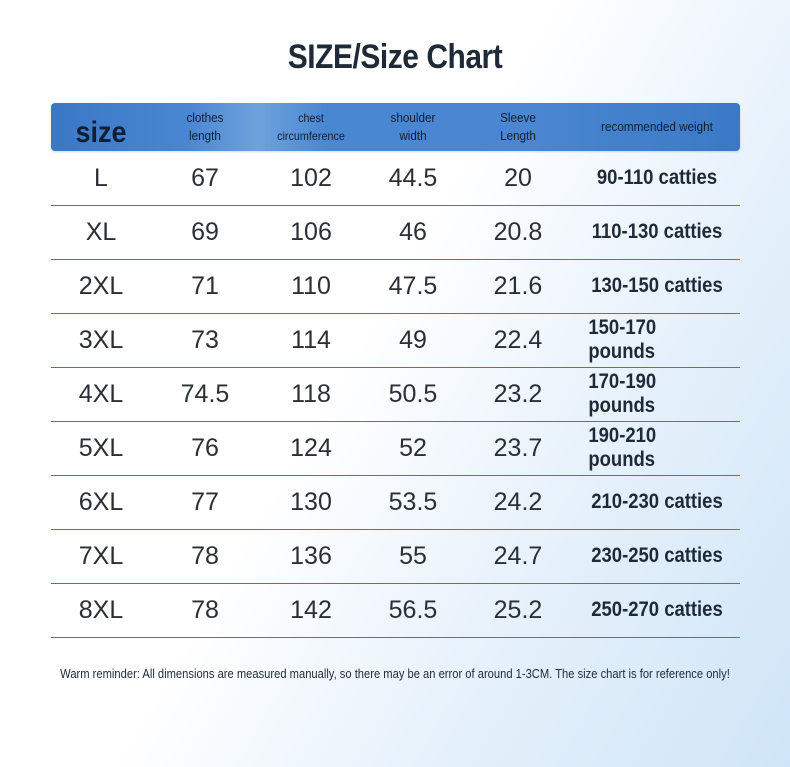  What do you see at coordinates (622, 339) in the screenshot?
I see `cell-weight: 150-170 pounds` at bounding box center [622, 339].